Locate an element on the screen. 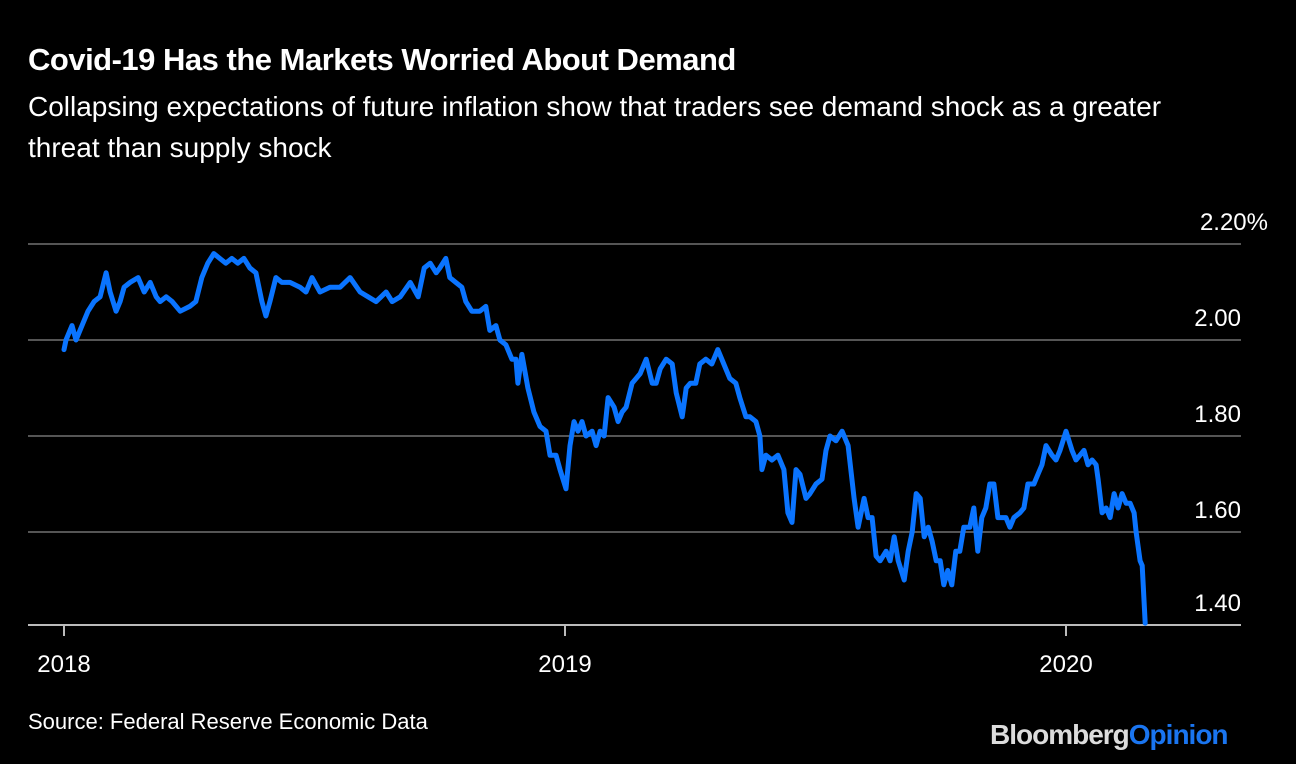 Image resolution: width=1296 pixels, height=764 pixels. y-tick-label: 2.00 is located at coordinates (1217, 318).